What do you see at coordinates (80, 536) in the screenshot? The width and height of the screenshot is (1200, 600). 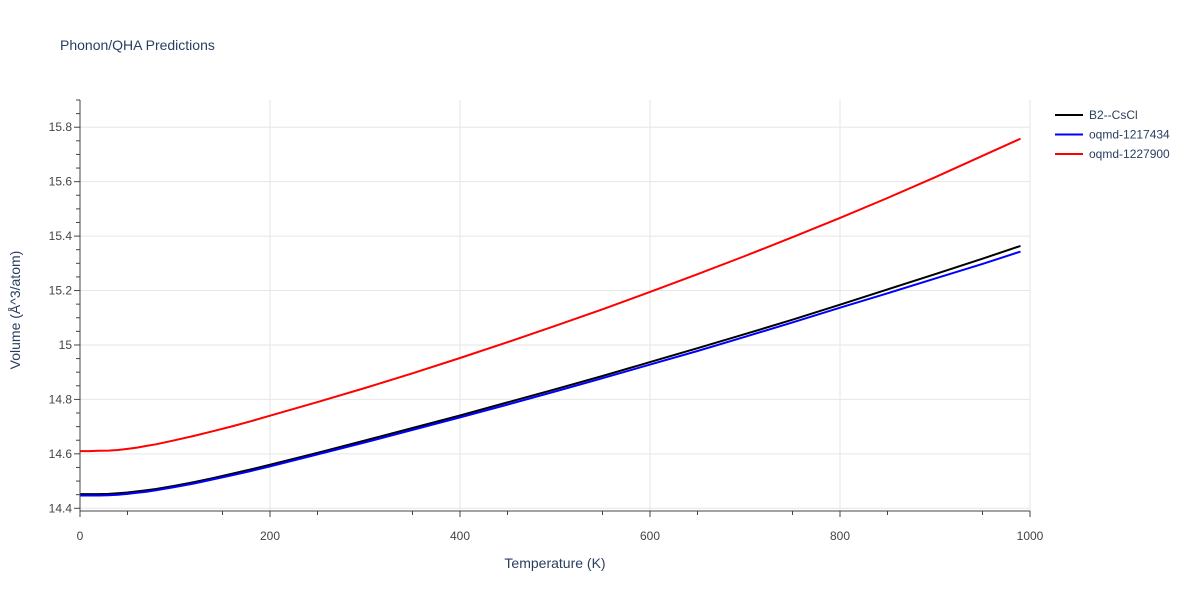 I see `x-tick-label: 0` at bounding box center [80, 536].